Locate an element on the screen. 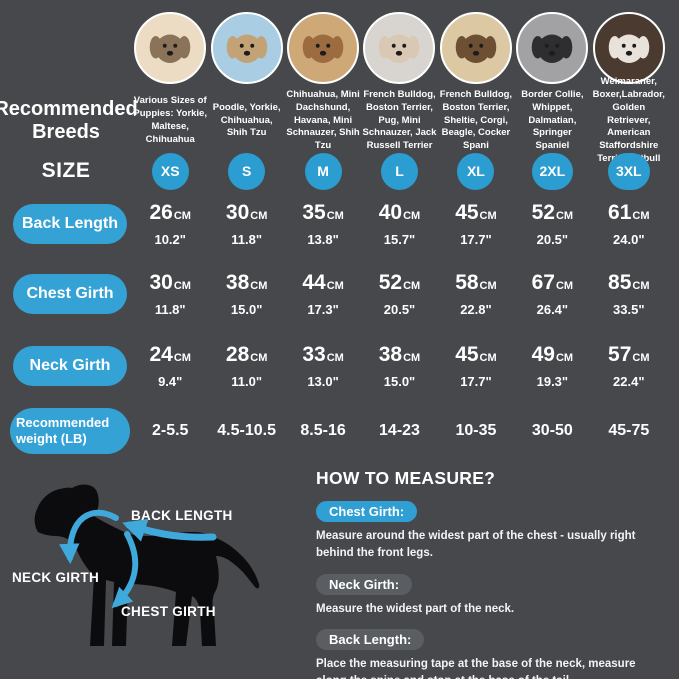  dog-silhouette is located at coordinates (147, 565).